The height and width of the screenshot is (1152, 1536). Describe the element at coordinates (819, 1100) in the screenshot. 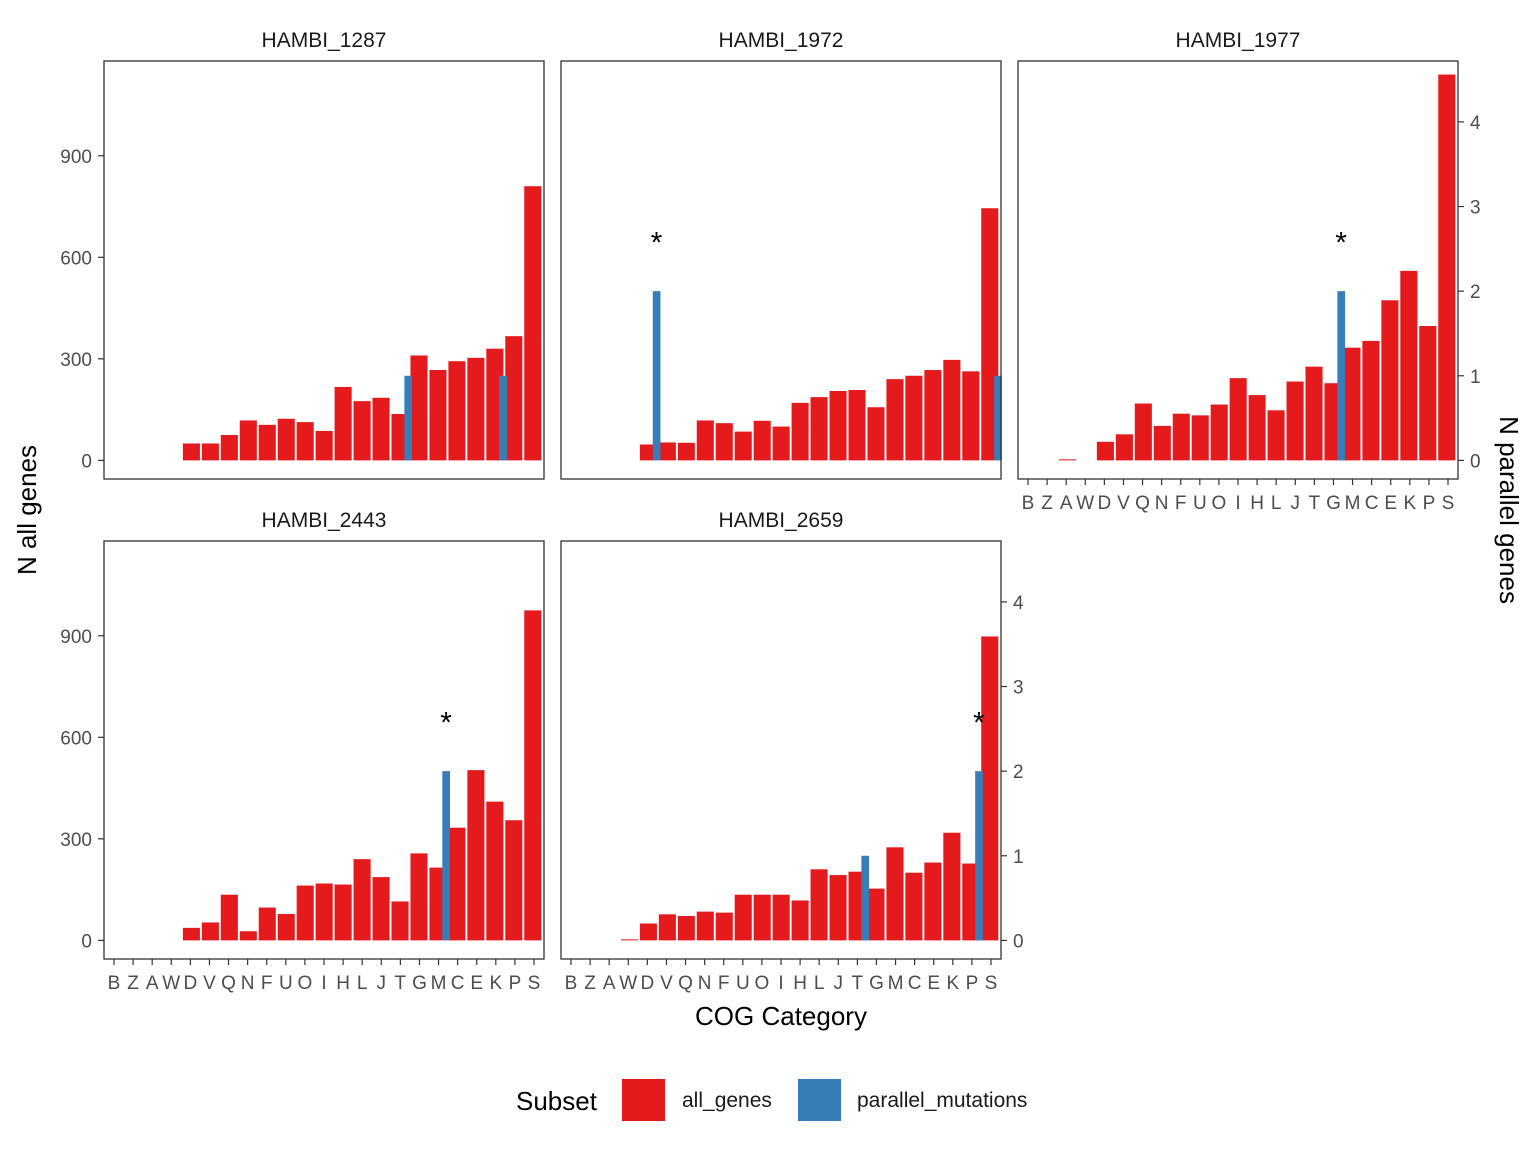

I see `legend-swatch-parallel` at that location.